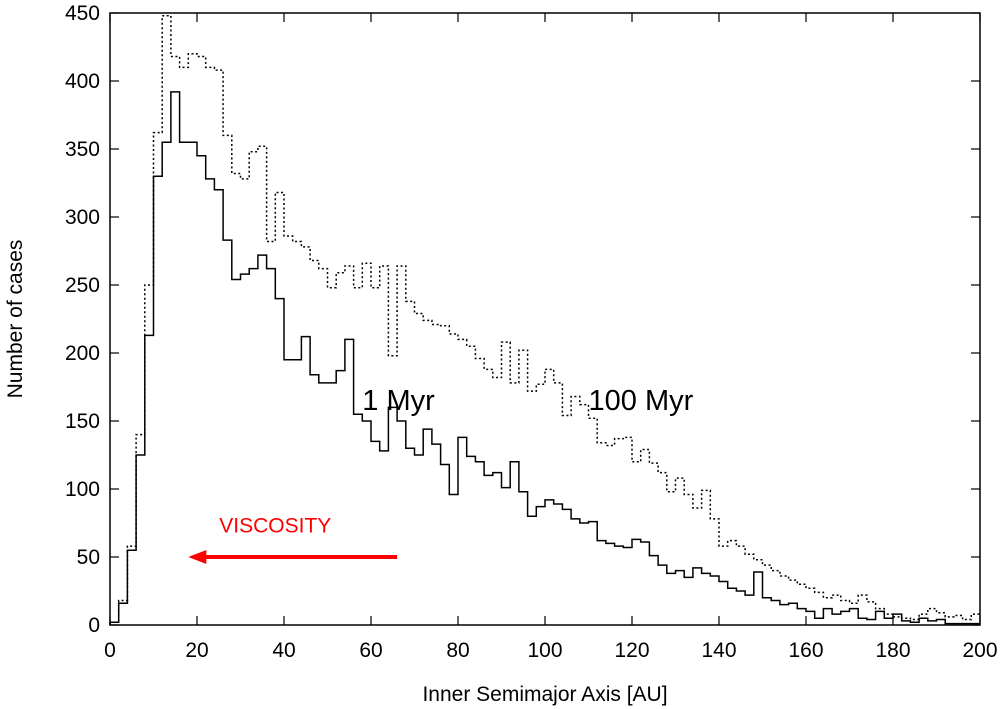  What do you see at coordinates (892, 650) in the screenshot?
I see `x-tick-label-180: 180` at bounding box center [892, 650].